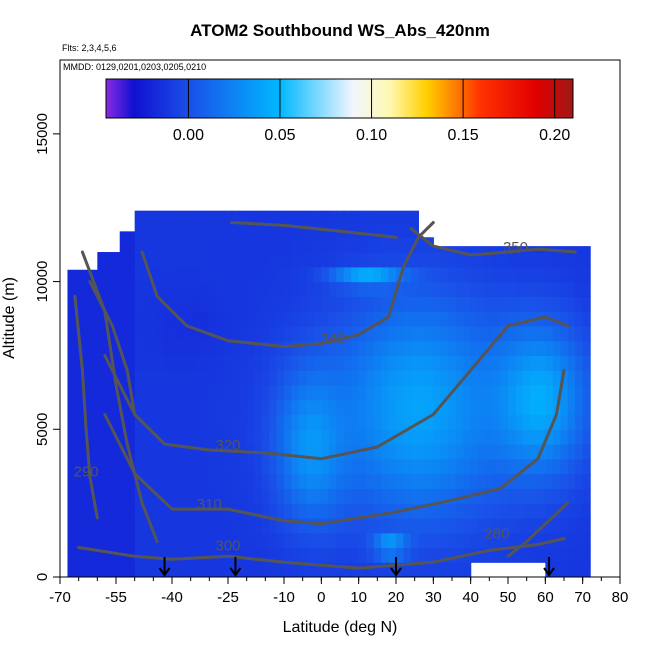  Describe the element at coordinates (321, 553) in the screenshot. I see `contour-line` at that location.